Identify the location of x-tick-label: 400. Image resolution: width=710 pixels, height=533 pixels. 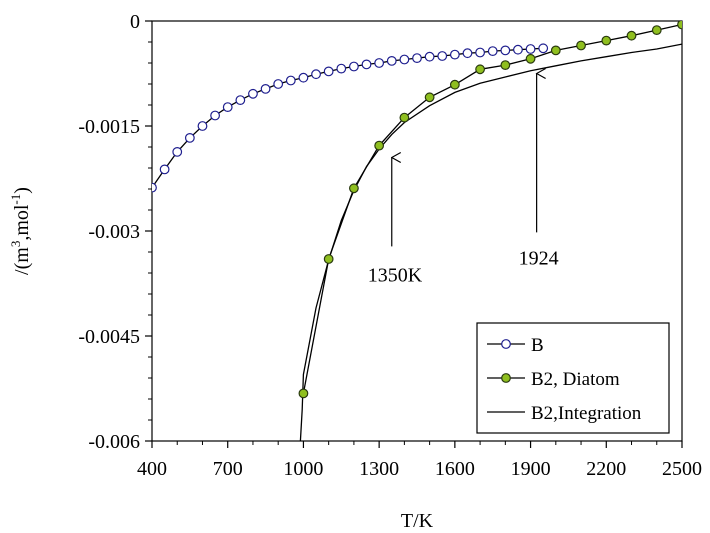
(152, 469).